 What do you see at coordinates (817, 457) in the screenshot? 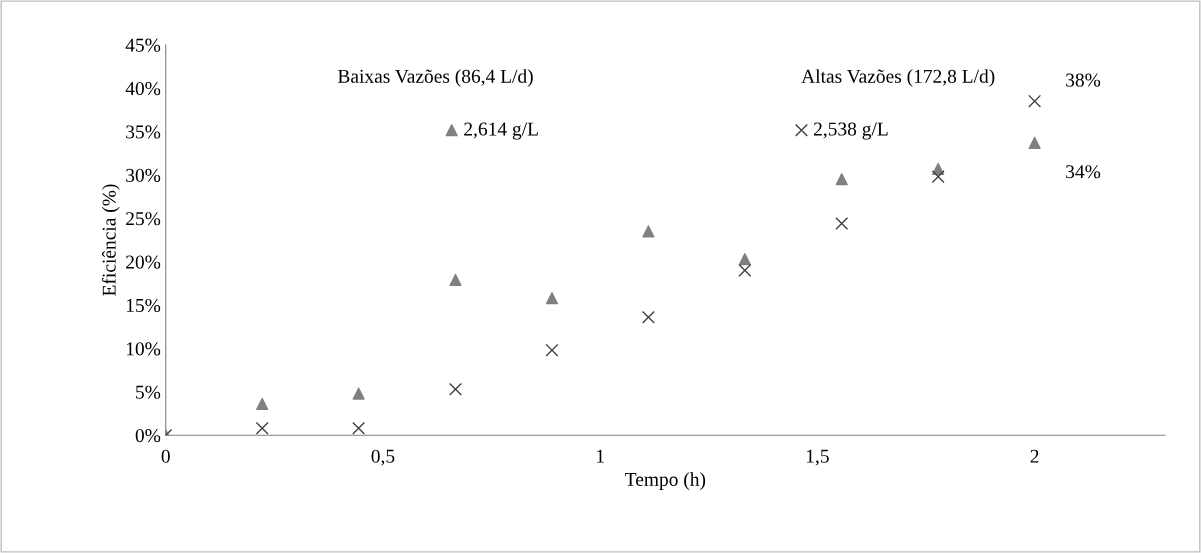
I see `x-tick-label: 1,5` at bounding box center [817, 457].